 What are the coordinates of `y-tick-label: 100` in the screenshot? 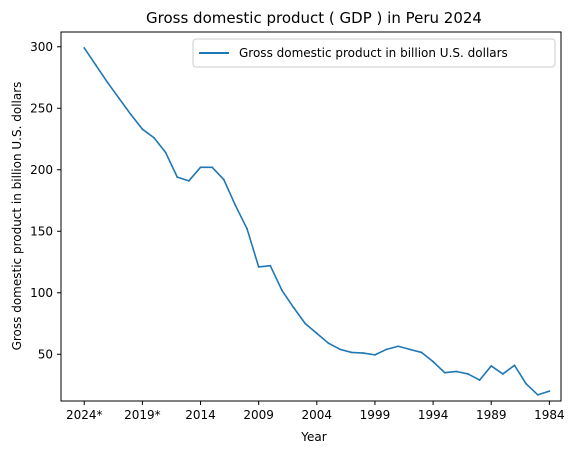 It's located at (41, 293).